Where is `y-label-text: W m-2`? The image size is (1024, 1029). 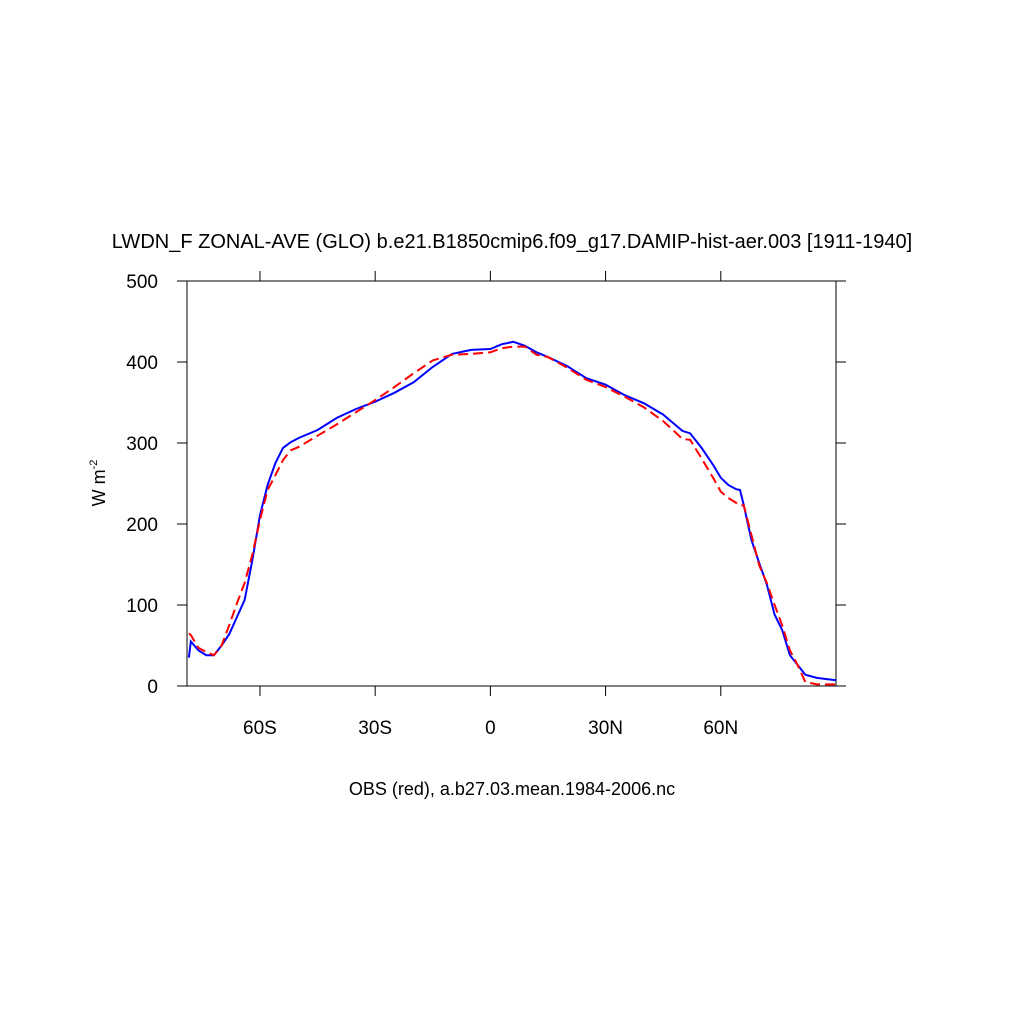
y-label-text: W m-2 is located at coordinates (98, 483).